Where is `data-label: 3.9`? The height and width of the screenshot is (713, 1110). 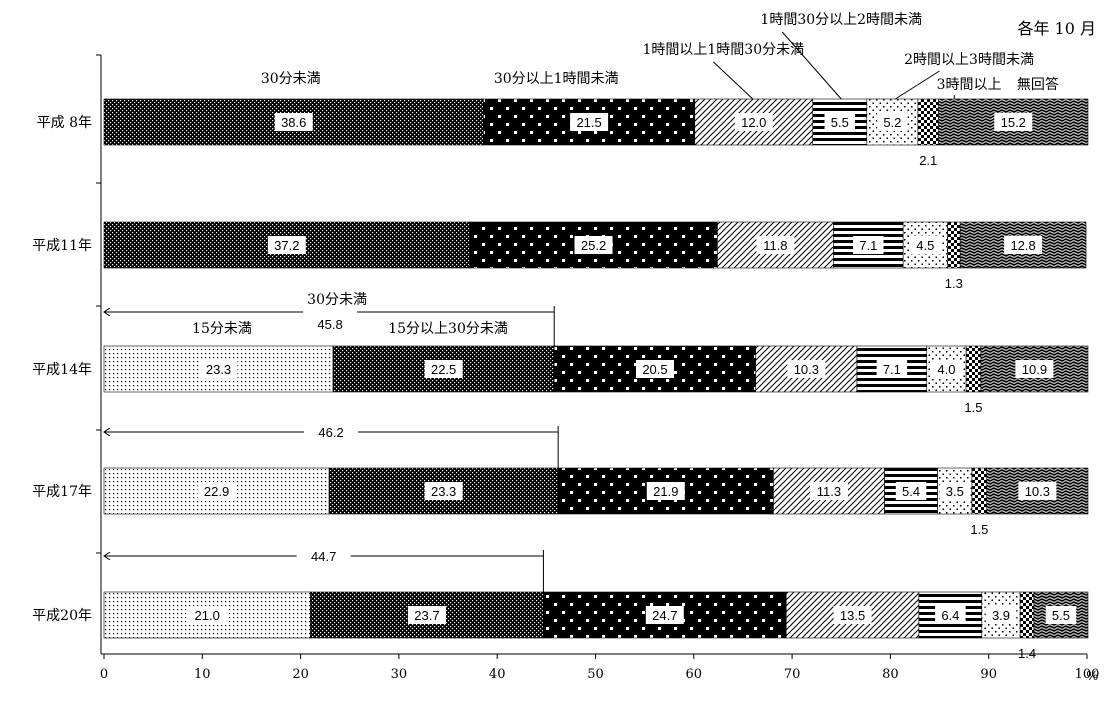 data-label: 3.9 is located at coordinates (1001, 615).